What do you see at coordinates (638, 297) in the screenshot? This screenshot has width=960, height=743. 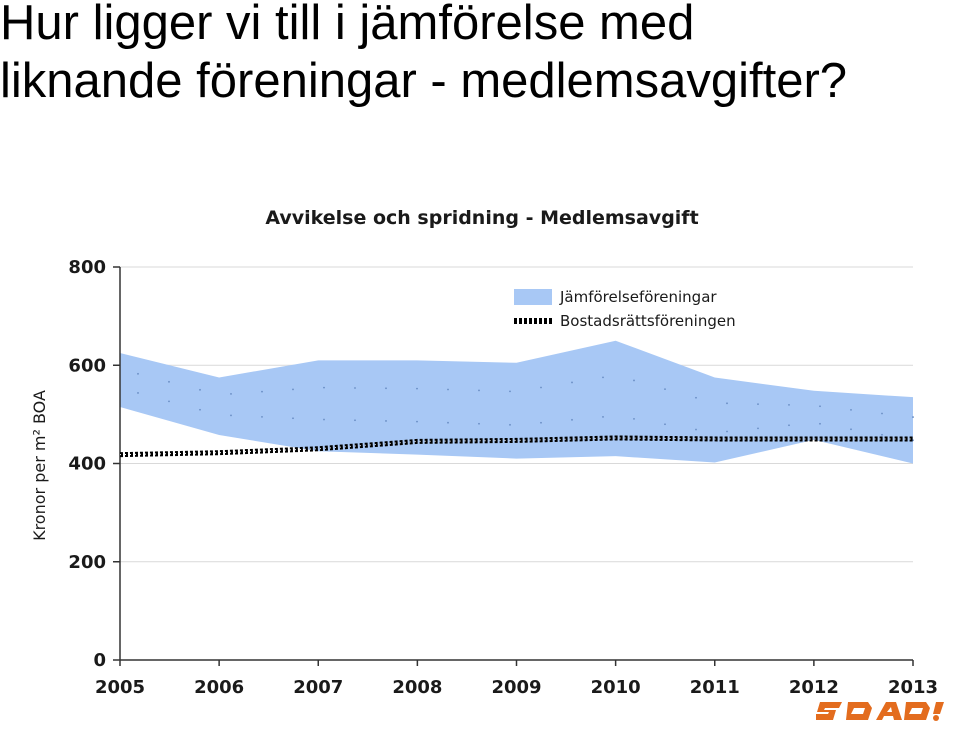 I see `legend-label-band: Jämförelseföreningar` at bounding box center [638, 297].